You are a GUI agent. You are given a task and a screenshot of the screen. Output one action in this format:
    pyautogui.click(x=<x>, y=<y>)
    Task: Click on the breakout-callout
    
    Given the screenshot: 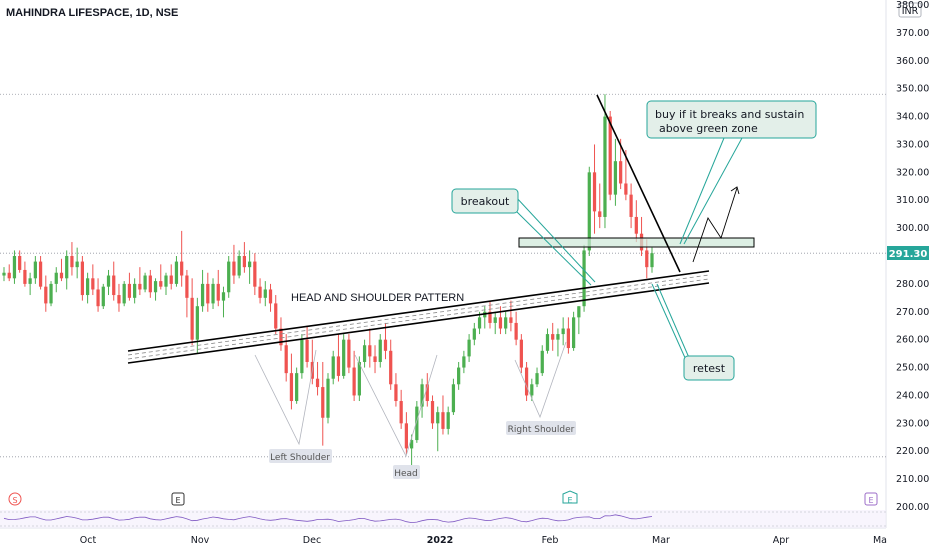 What is the action you would take?
    pyautogui.click(x=485, y=201)
    